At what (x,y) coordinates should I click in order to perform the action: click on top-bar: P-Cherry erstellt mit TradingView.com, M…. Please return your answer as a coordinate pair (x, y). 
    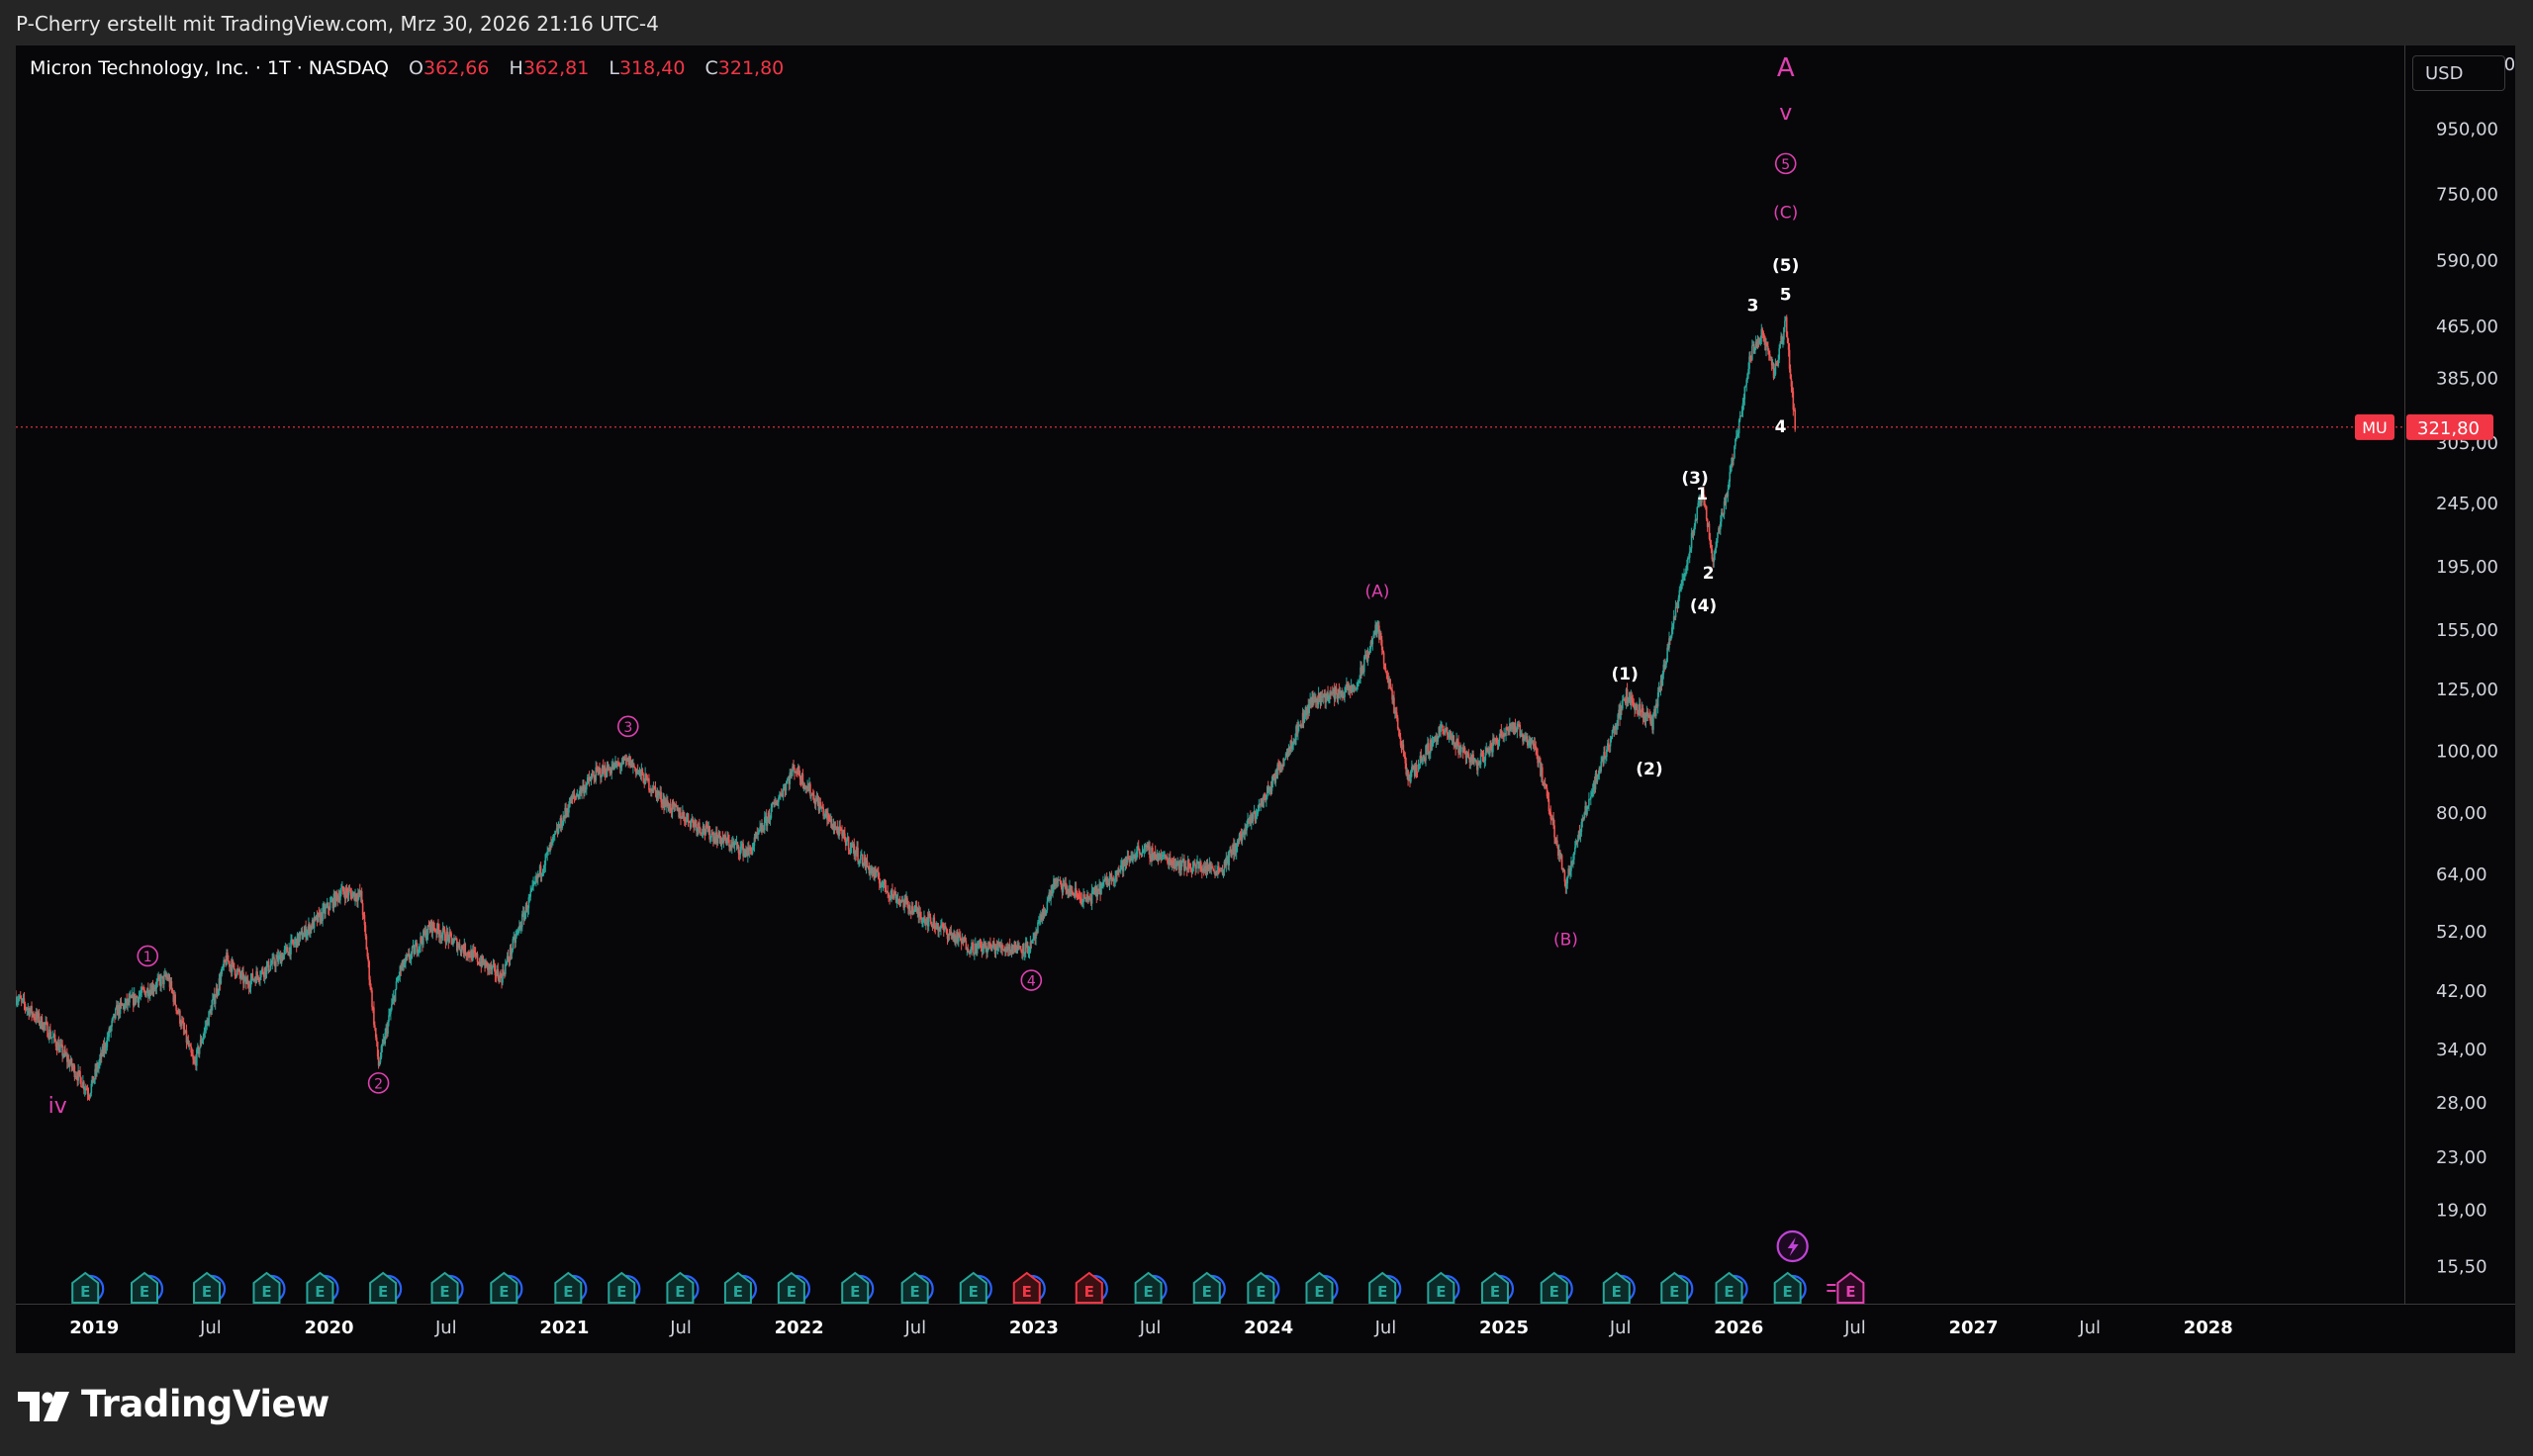
    Looking at the image, I should click on (1266, 24).